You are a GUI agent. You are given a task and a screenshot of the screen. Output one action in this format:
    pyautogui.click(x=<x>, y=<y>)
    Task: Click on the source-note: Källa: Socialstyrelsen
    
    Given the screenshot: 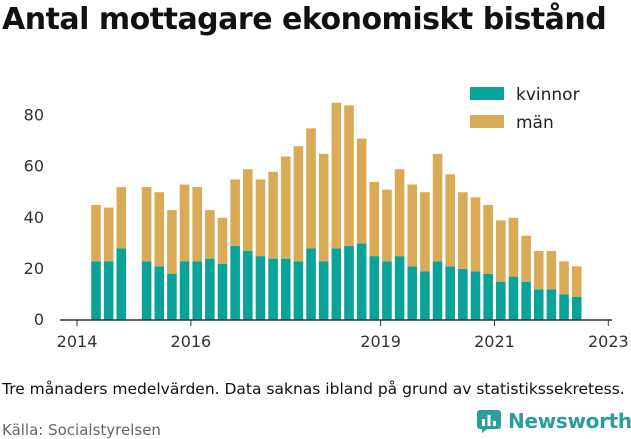 What is the action you would take?
    pyautogui.click(x=81, y=430)
    